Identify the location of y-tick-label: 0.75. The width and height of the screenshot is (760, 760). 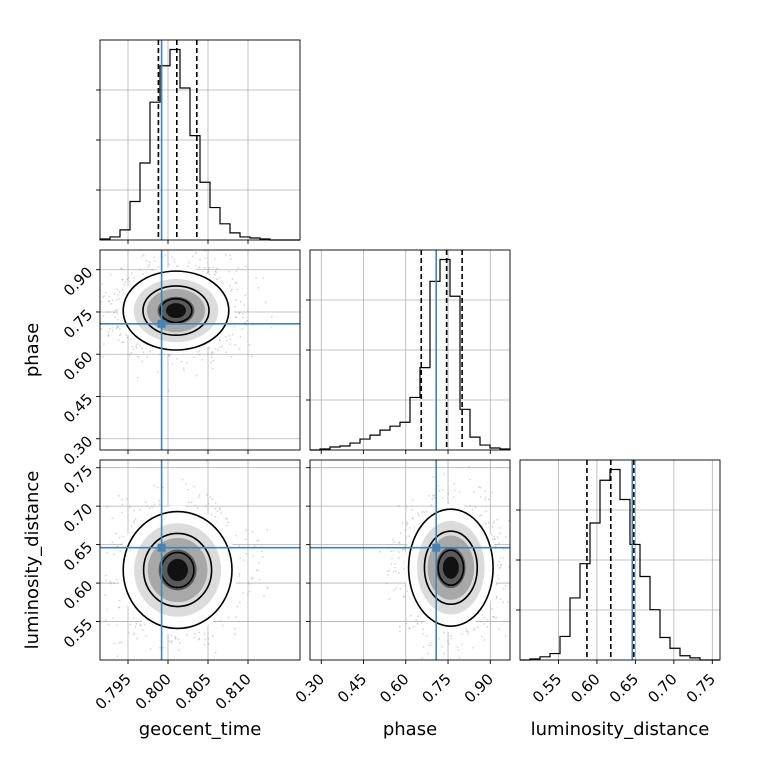
(78, 324).